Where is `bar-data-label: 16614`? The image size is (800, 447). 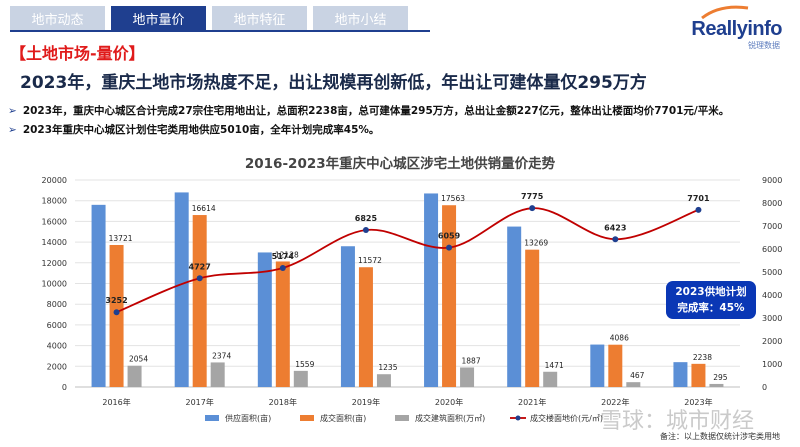
bar-data-label: 16614 is located at coordinates (204, 208).